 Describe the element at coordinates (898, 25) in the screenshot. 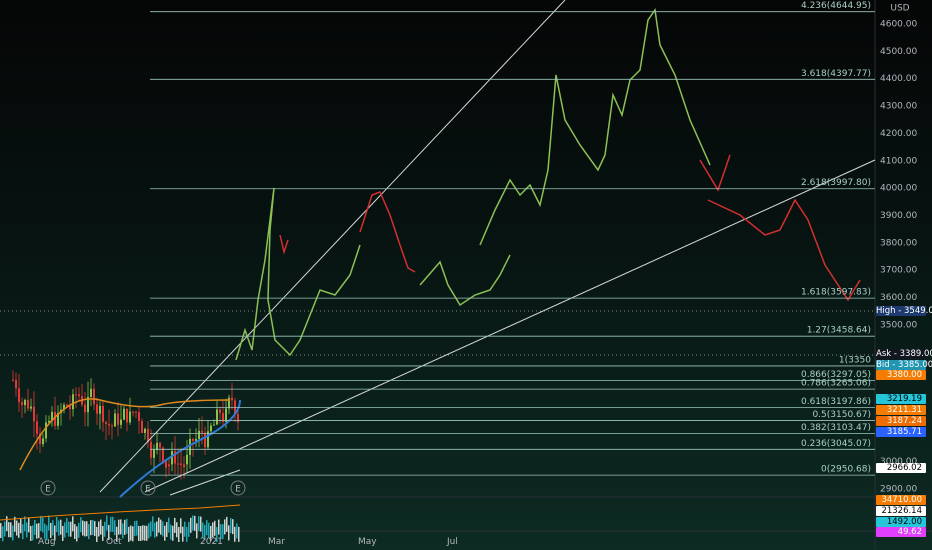

I see `price-axis-label: 4600.00` at that location.